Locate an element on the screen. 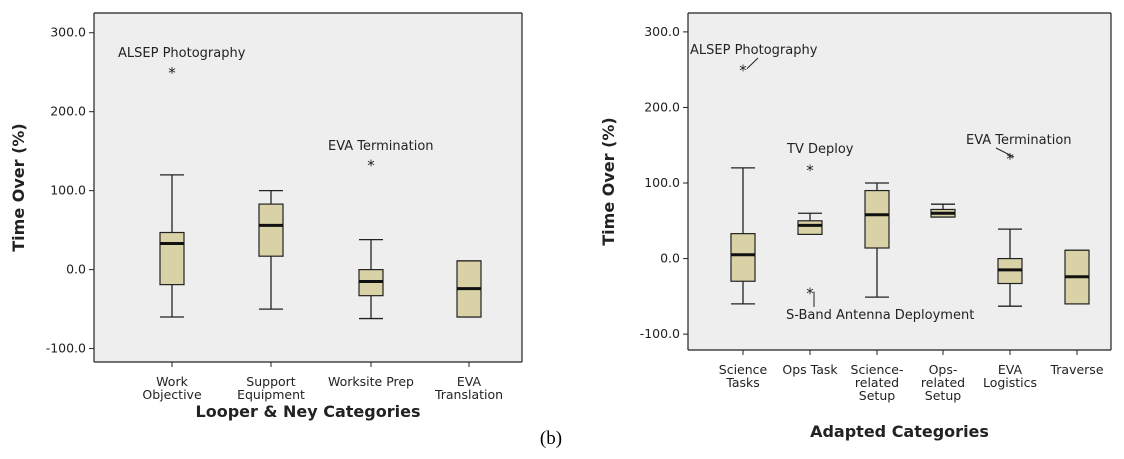 The height and width of the screenshot is (459, 1124). x-category-label: Science Tasks is located at coordinates (743, 376).